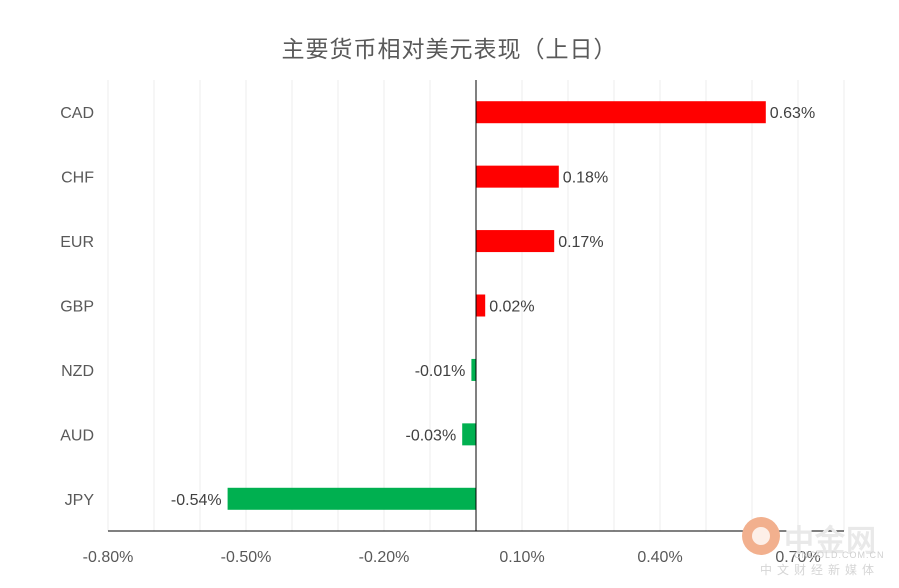 Image resolution: width=899 pixels, height=588 pixels. Describe the element at coordinates (515, 241) in the screenshot. I see `bar-eur` at that location.